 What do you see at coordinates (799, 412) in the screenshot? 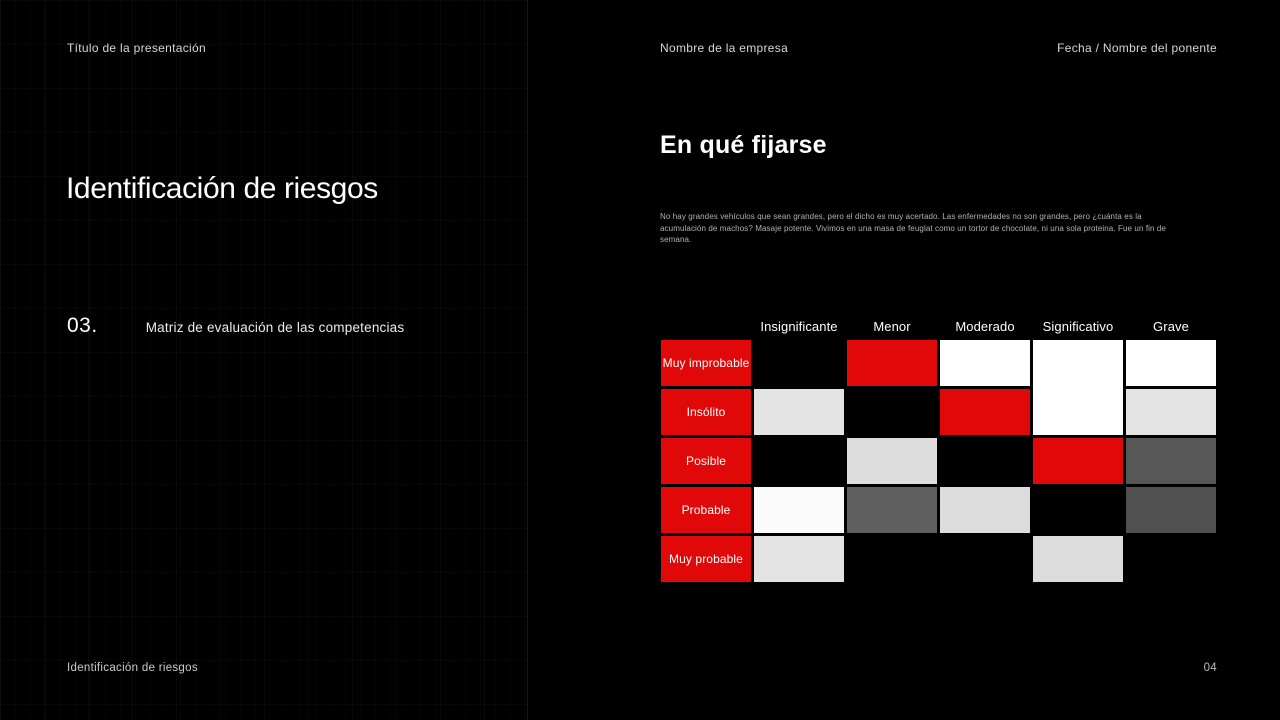
I see `matrix-cell-r2c1` at bounding box center [799, 412].